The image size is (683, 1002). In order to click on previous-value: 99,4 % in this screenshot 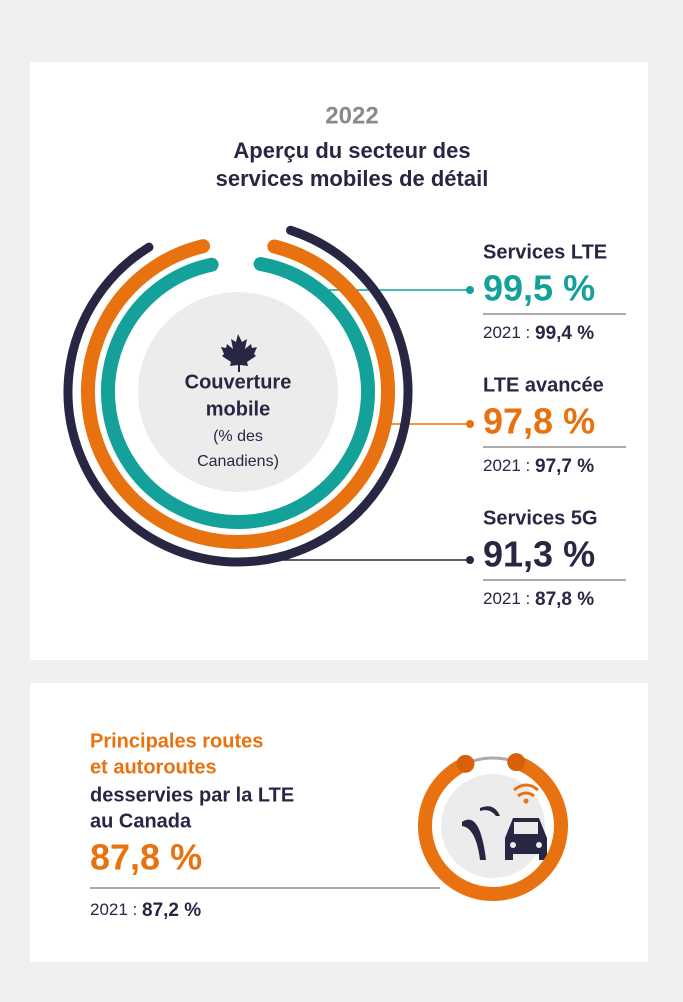, I will do `click(564, 333)`.